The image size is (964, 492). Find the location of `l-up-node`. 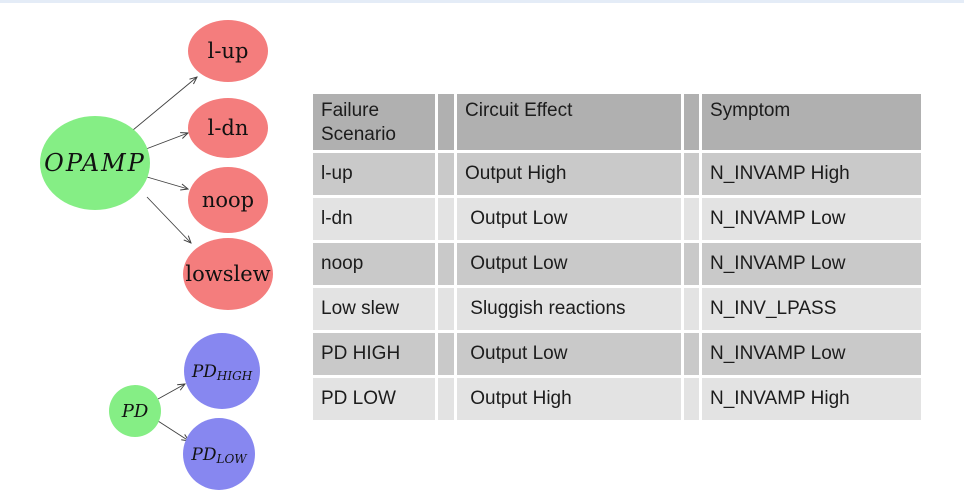

l-up-node is located at coordinates (228, 51).